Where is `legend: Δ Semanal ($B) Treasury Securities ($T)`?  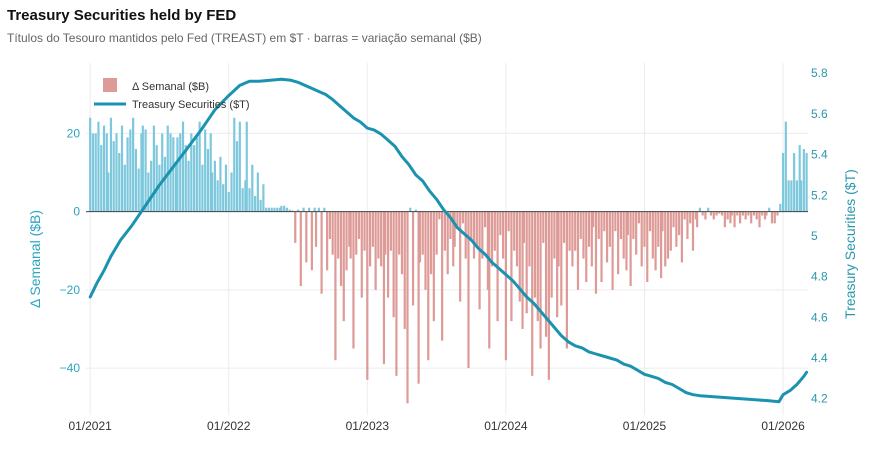
legend: Δ Semanal ($B) Treasury Securities ($T) is located at coordinates (172, 94).